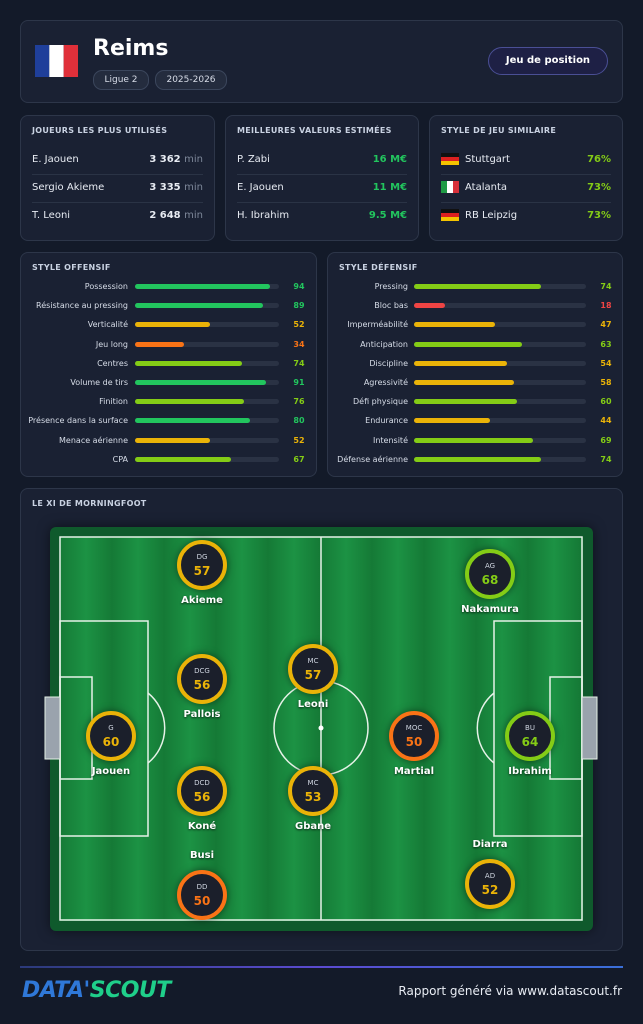 The image size is (643, 1024). I want to click on stat-label: Jeu long, so click(111, 344).